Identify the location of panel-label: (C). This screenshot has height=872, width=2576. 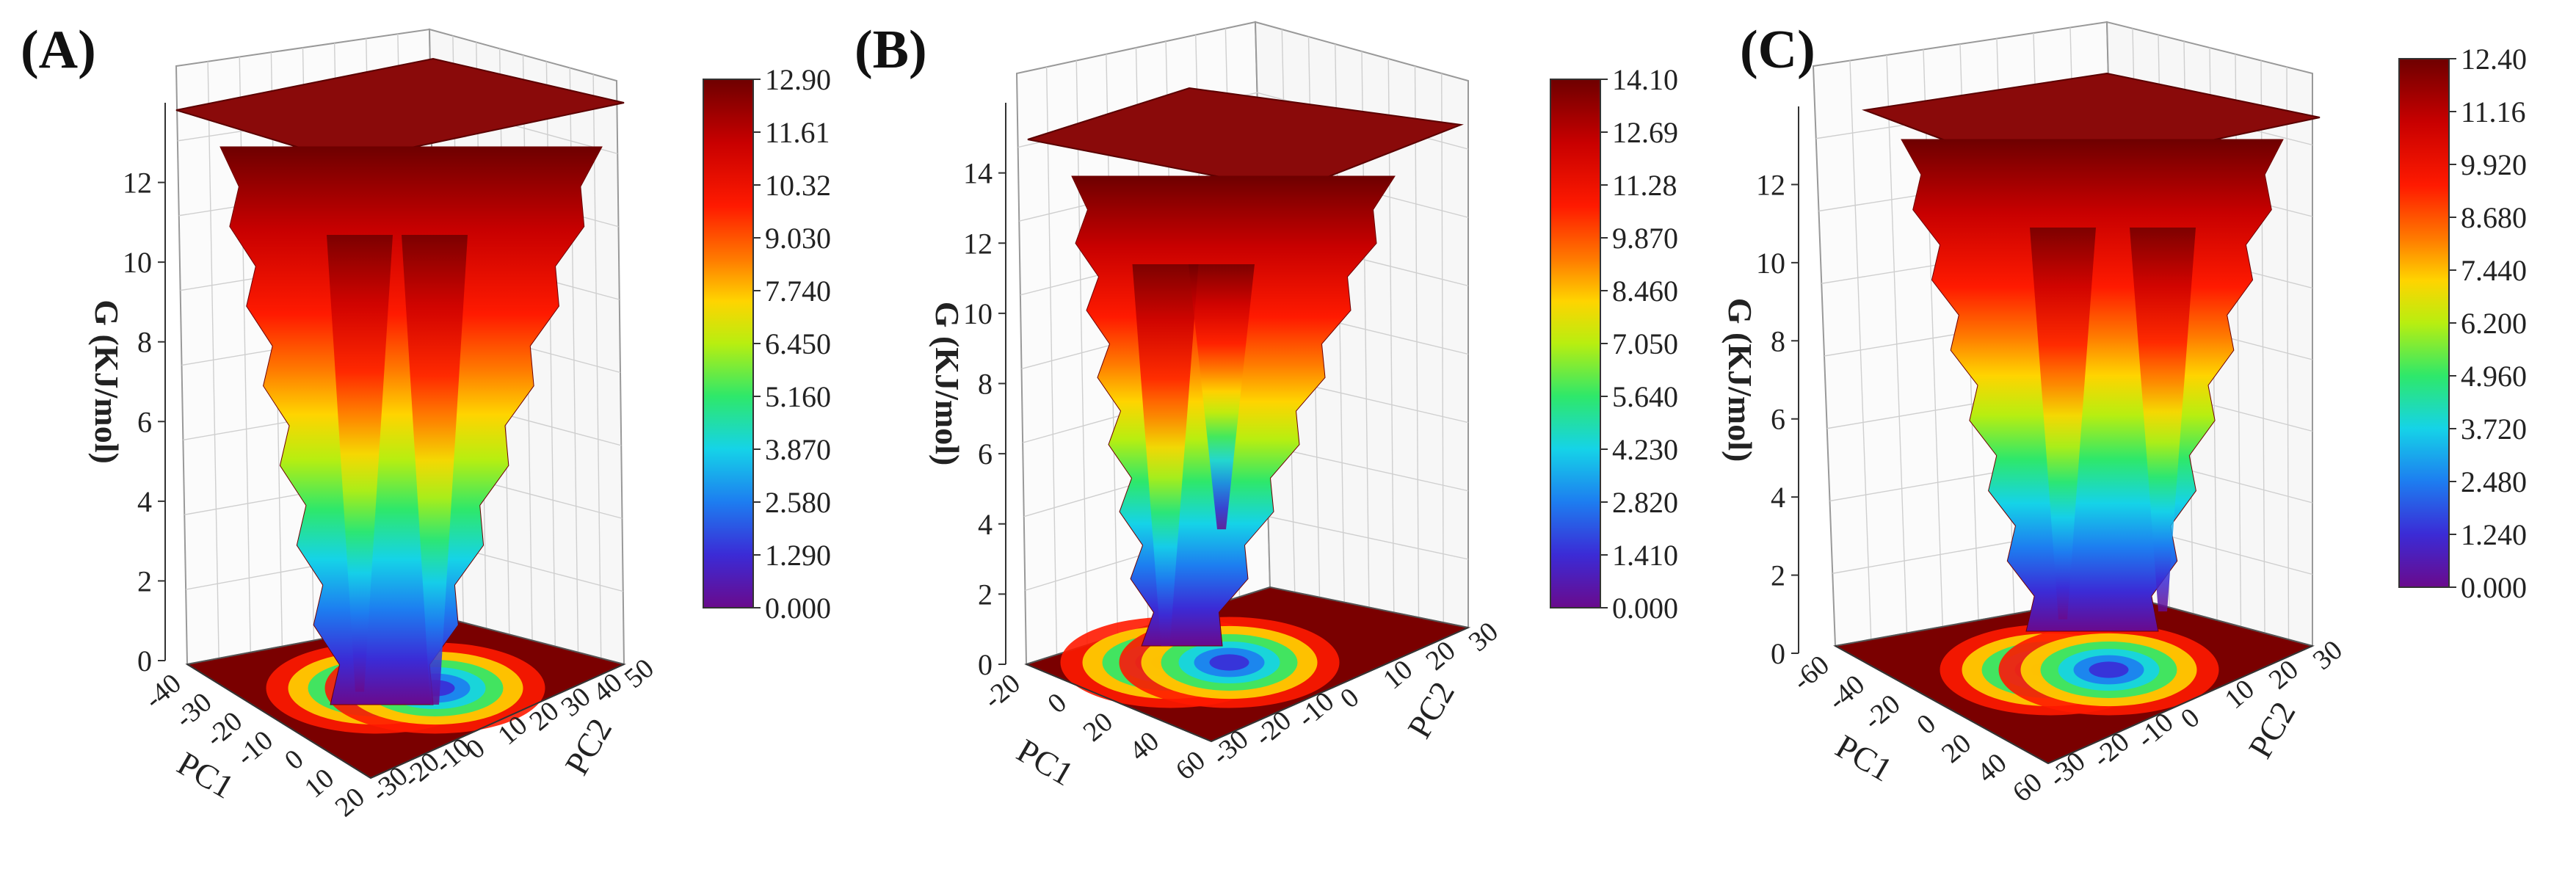
(1778, 50).